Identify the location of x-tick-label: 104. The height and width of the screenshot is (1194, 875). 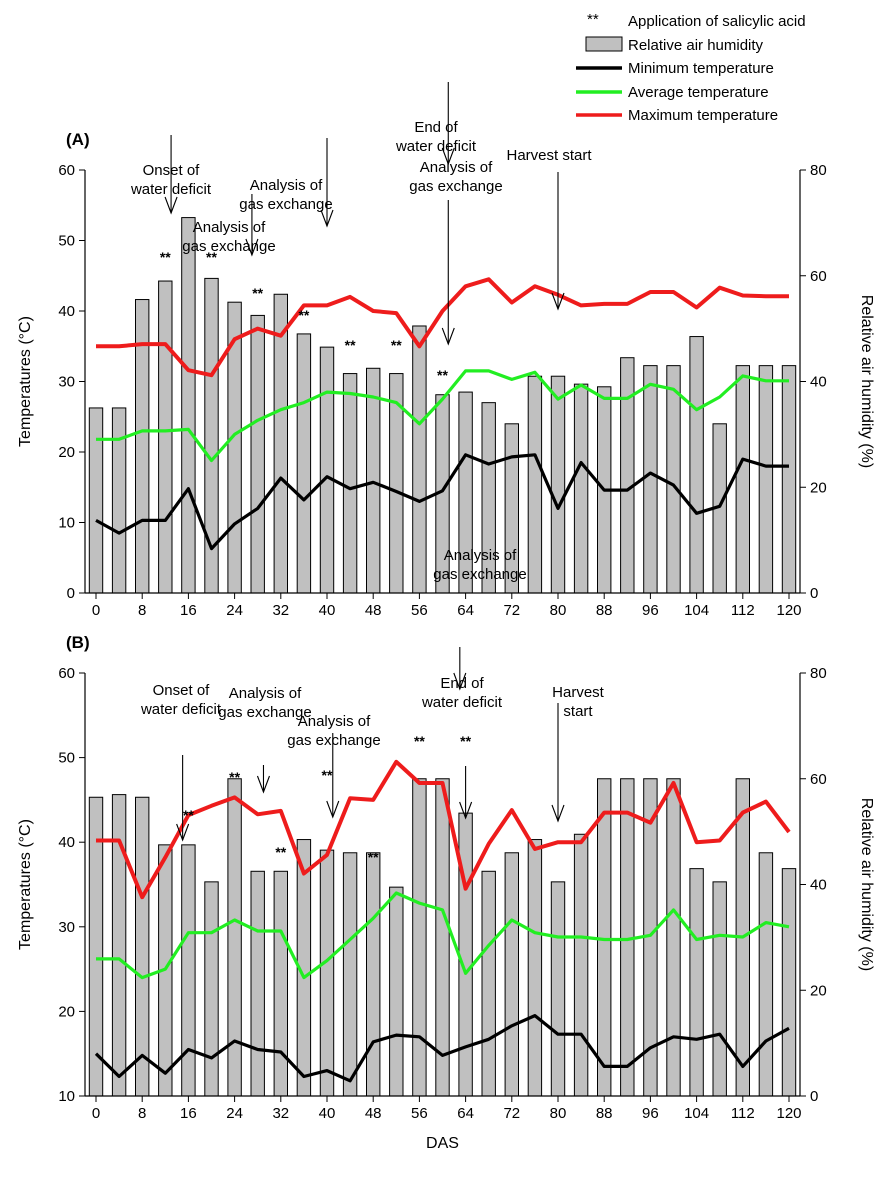
(696, 610).